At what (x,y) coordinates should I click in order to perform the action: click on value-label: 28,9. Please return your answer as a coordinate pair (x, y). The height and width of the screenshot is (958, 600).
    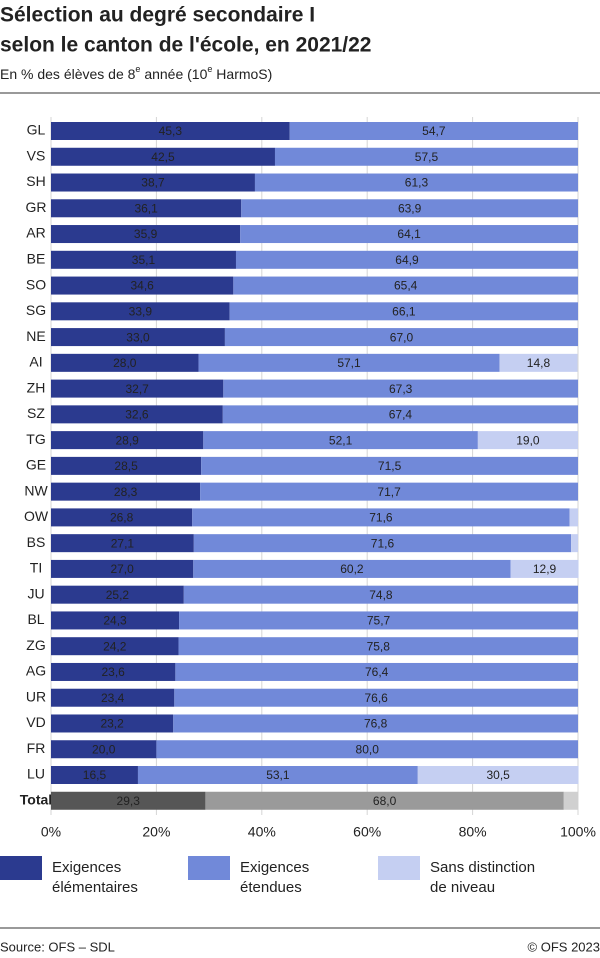
    Looking at the image, I should click on (127, 440).